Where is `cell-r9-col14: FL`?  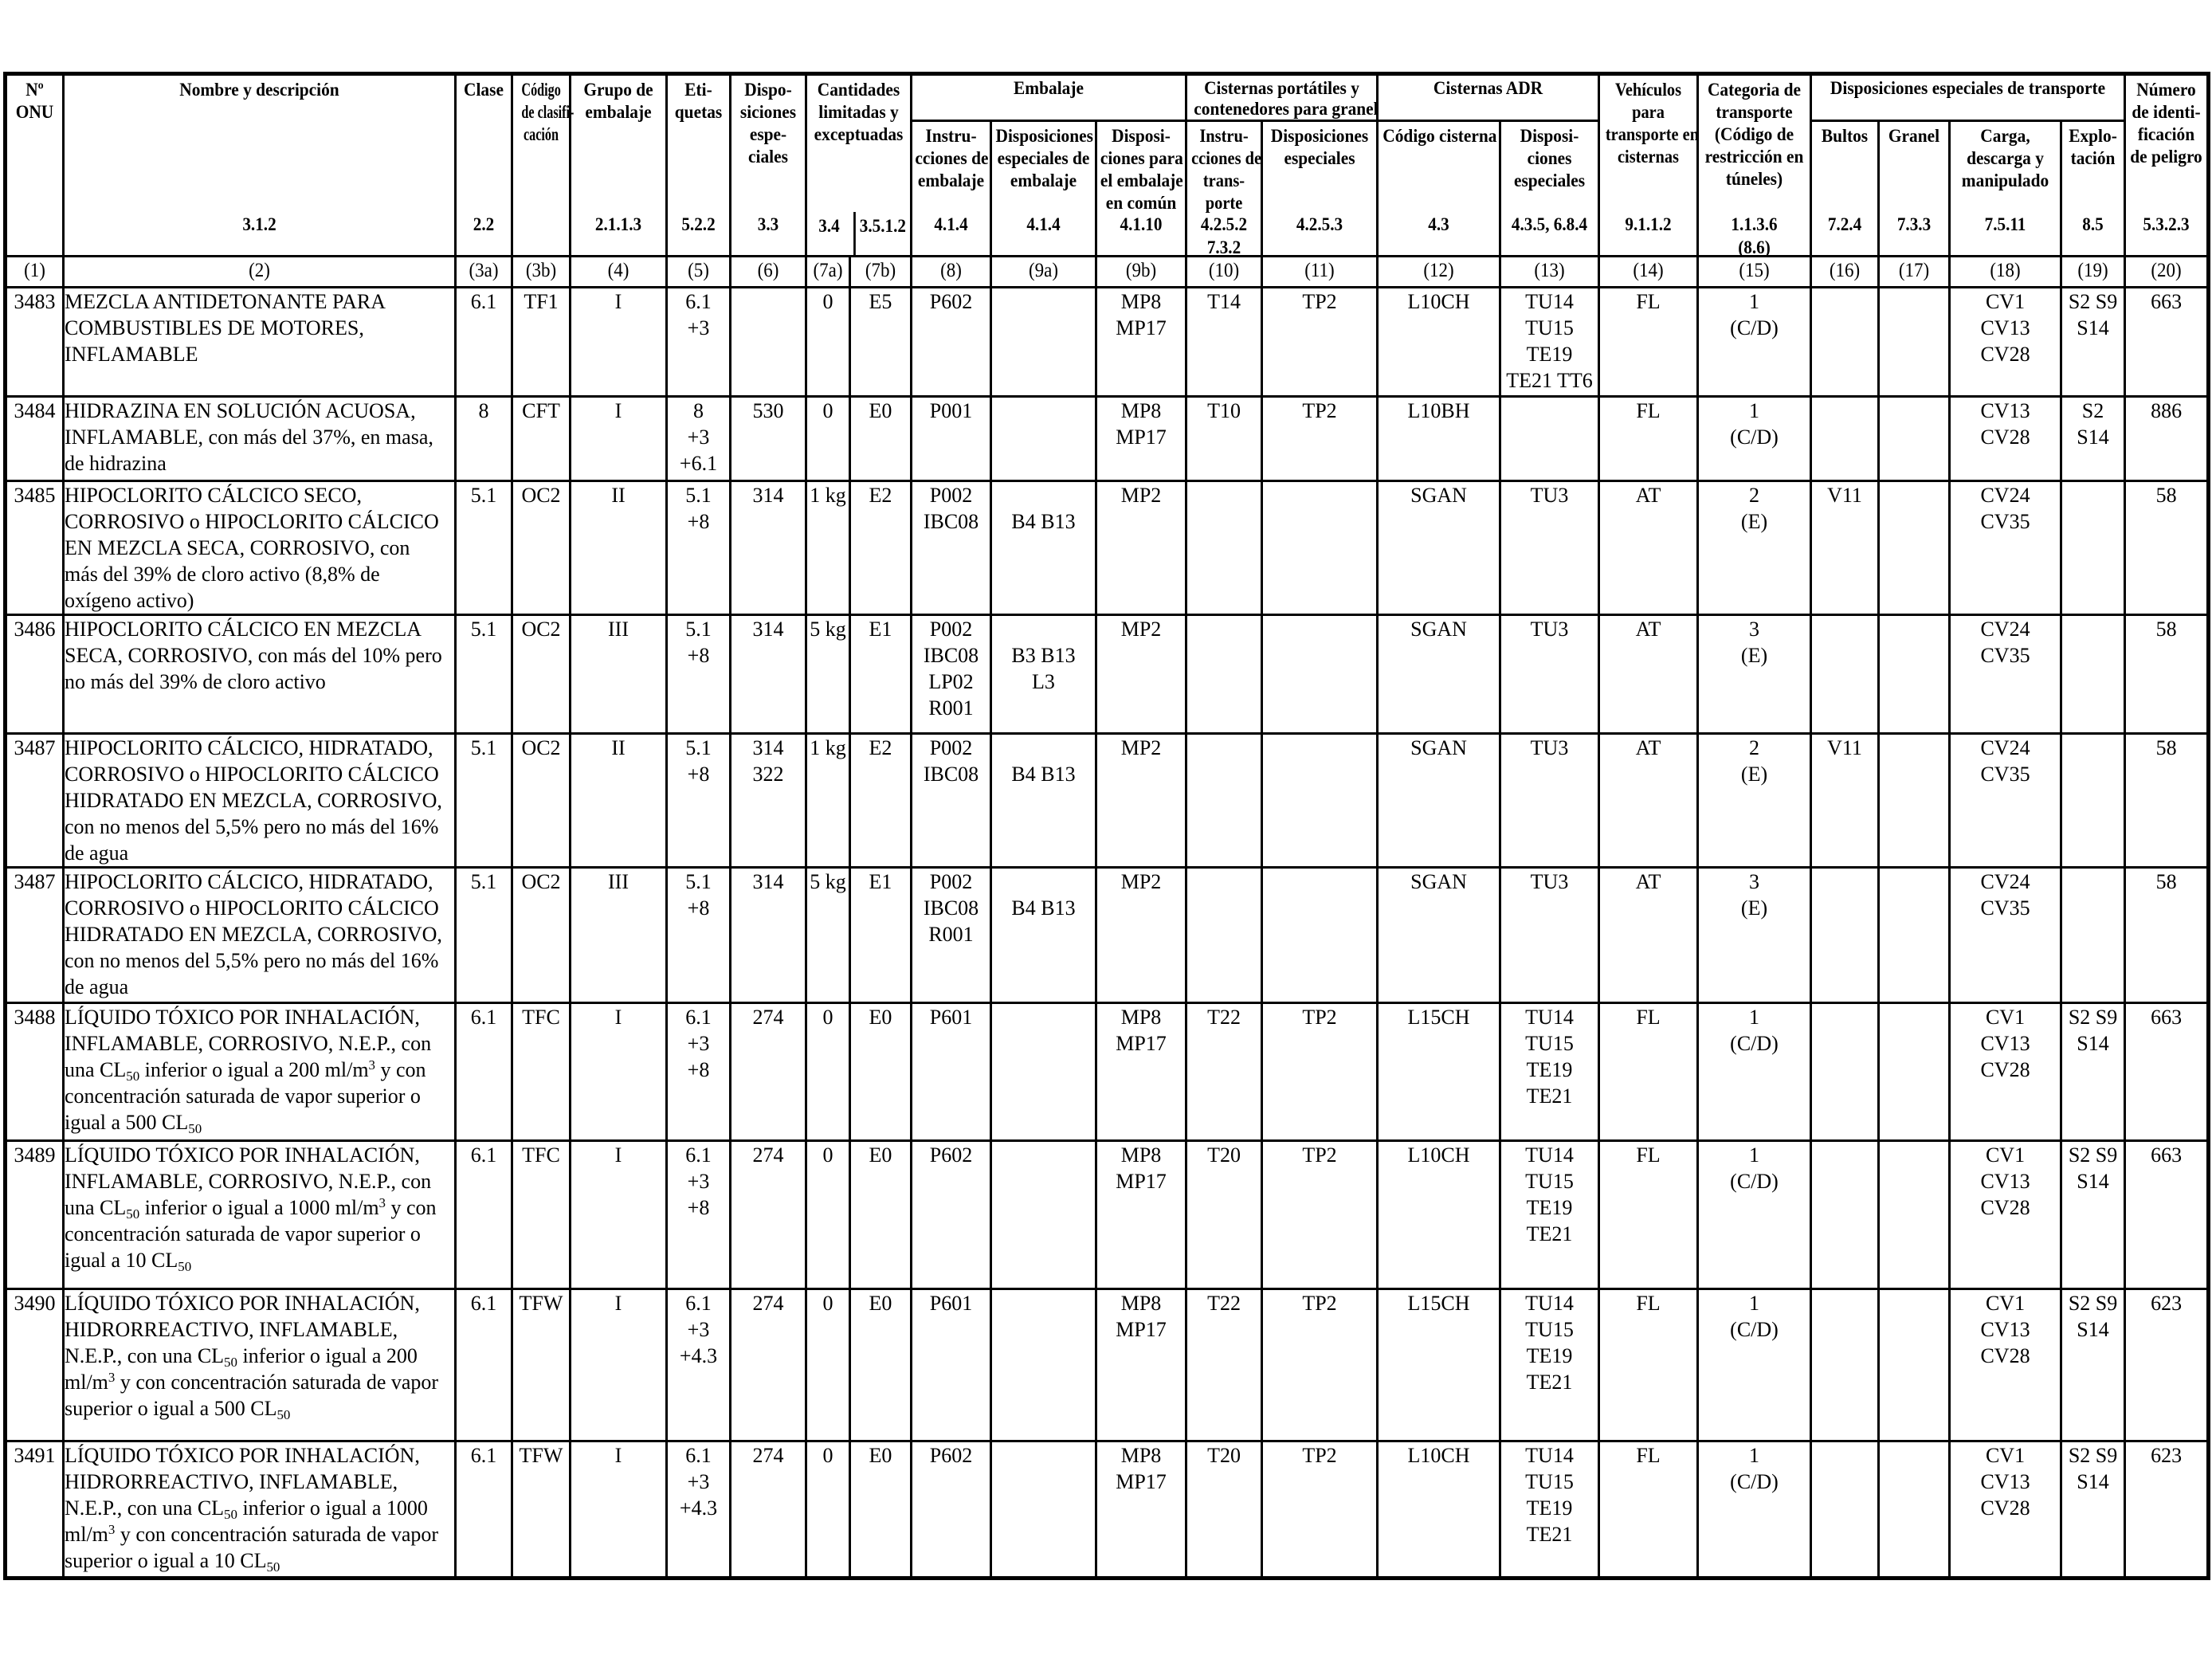
cell-r9-col14: FL is located at coordinates (1649, 1509).